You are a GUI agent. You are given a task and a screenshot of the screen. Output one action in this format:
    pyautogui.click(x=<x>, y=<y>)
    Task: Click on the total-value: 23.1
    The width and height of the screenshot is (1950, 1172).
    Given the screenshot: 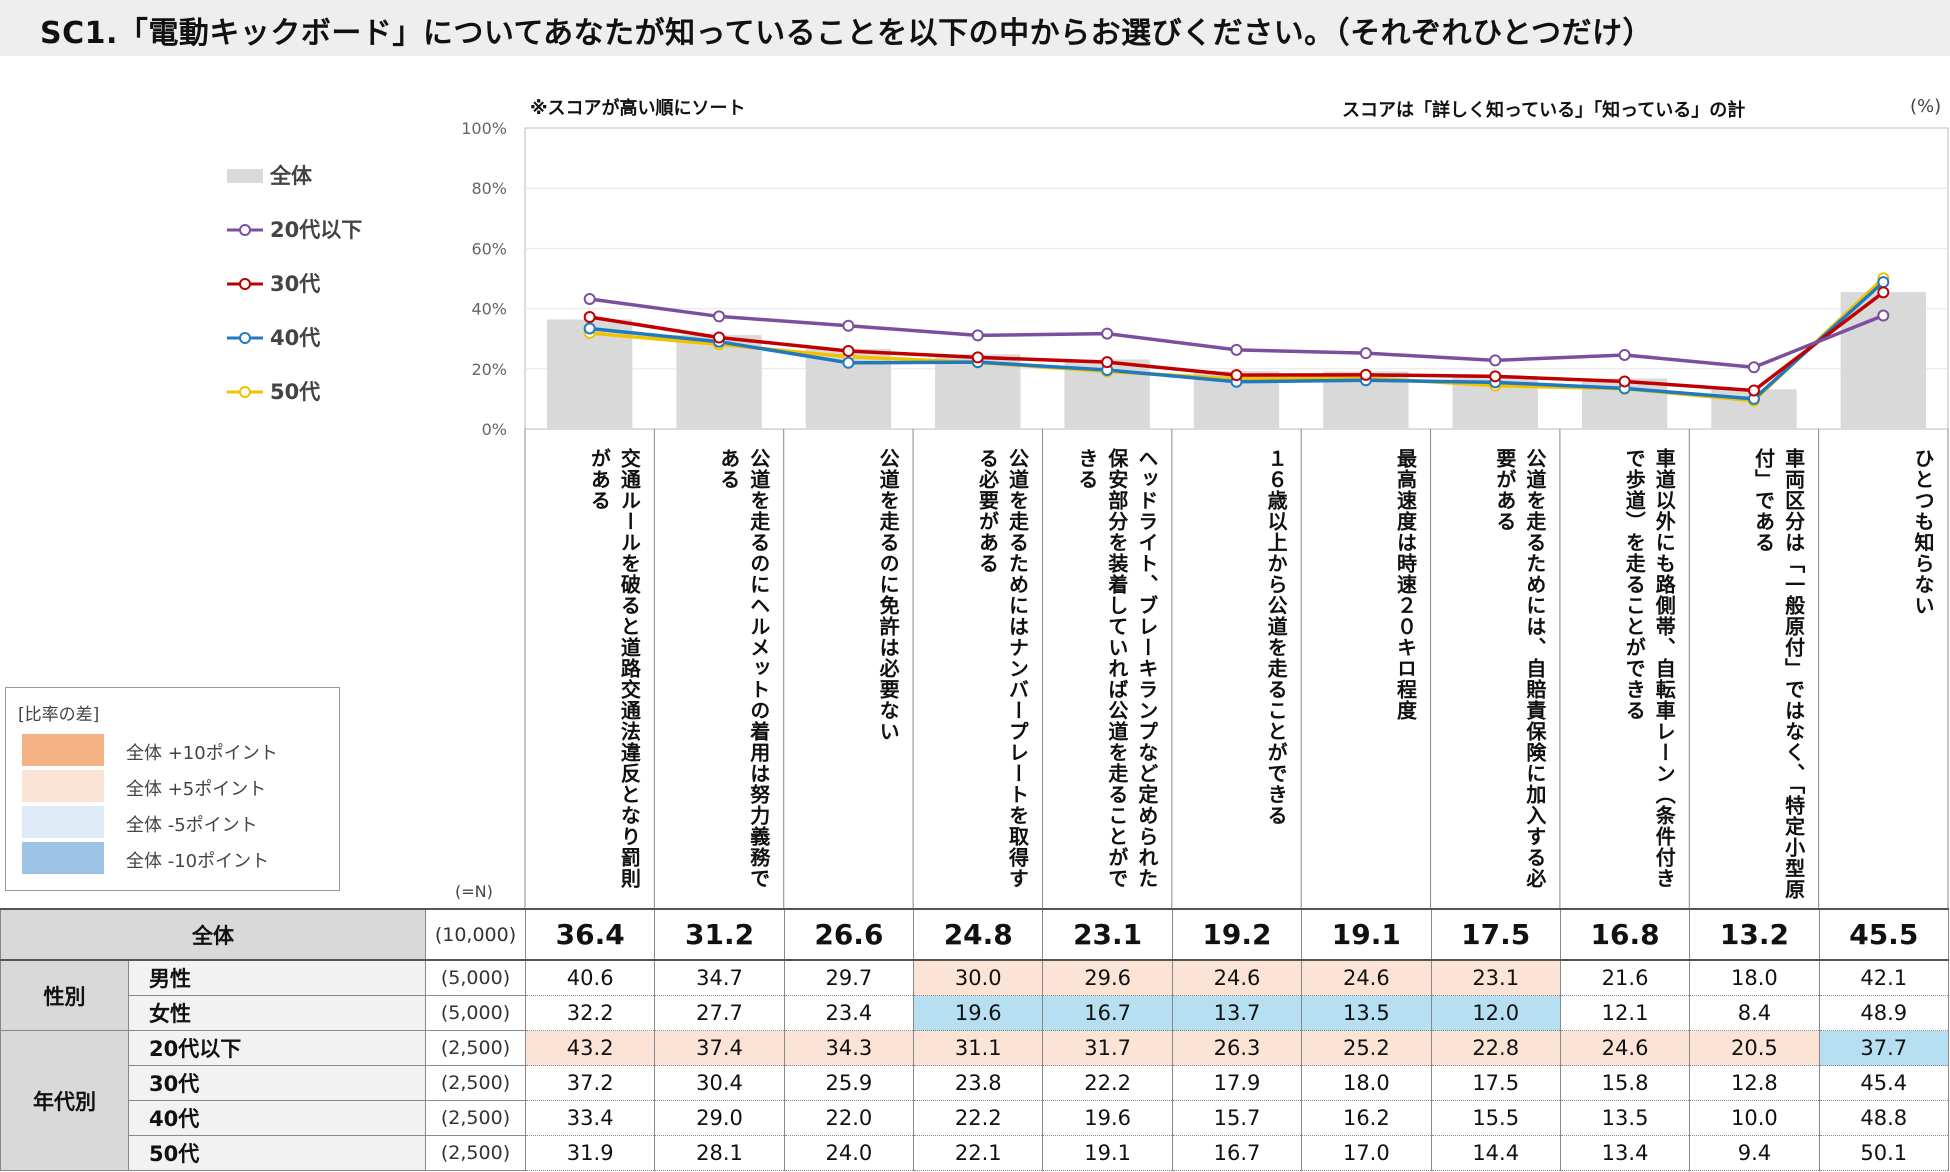 What is the action you would take?
    pyautogui.click(x=1107, y=934)
    